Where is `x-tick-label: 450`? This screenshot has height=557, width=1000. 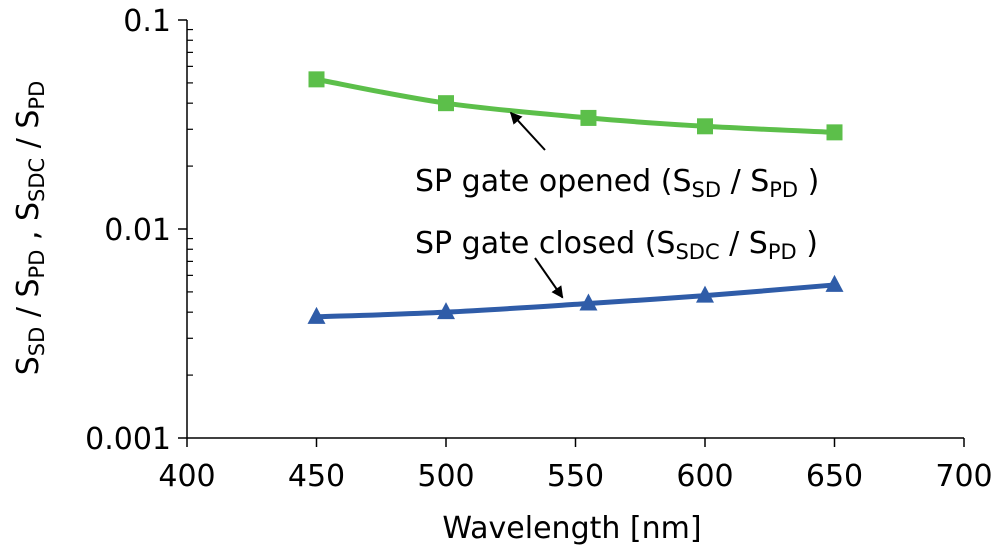
x-tick-label: 450 is located at coordinates (316, 476).